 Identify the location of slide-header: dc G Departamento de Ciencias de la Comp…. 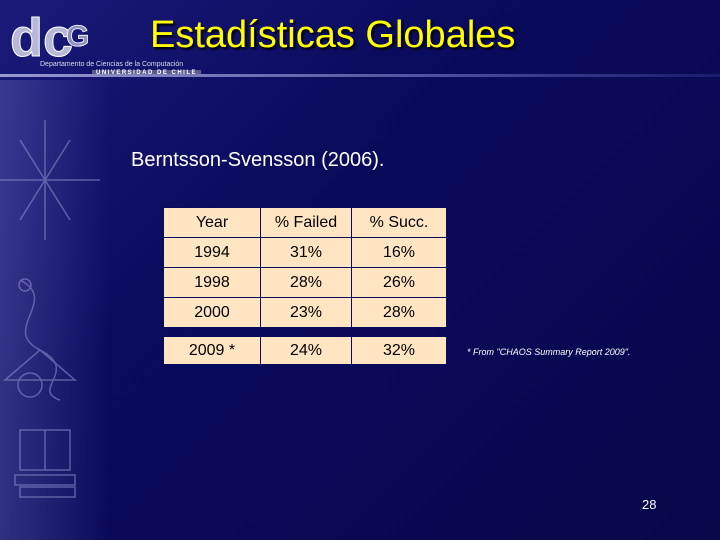
(360, 40).